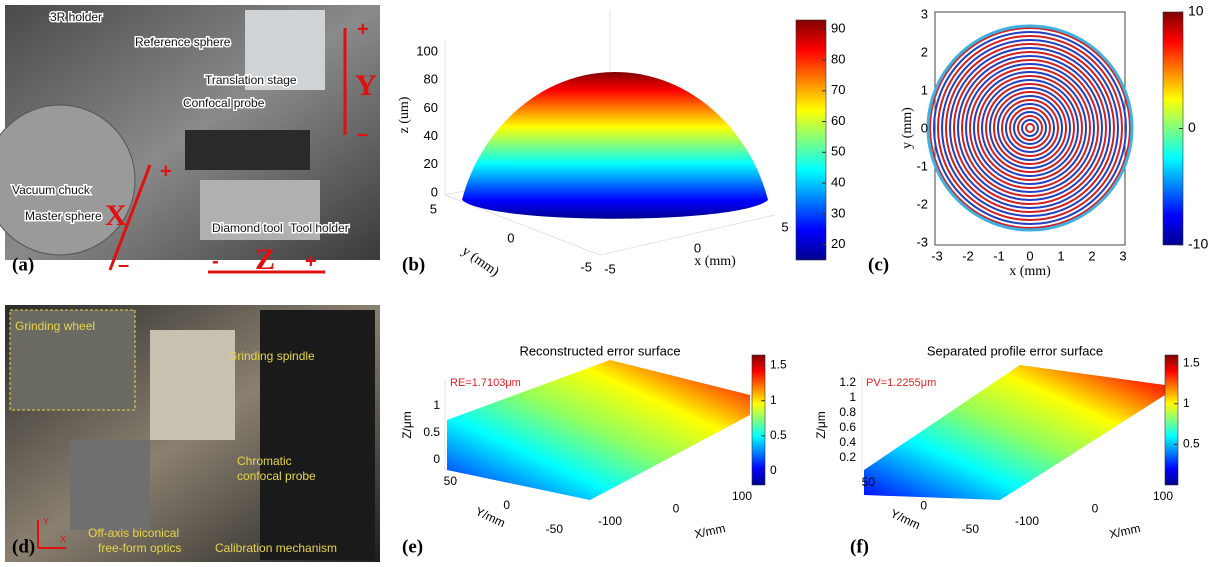  I want to click on optics, so click(110, 485).